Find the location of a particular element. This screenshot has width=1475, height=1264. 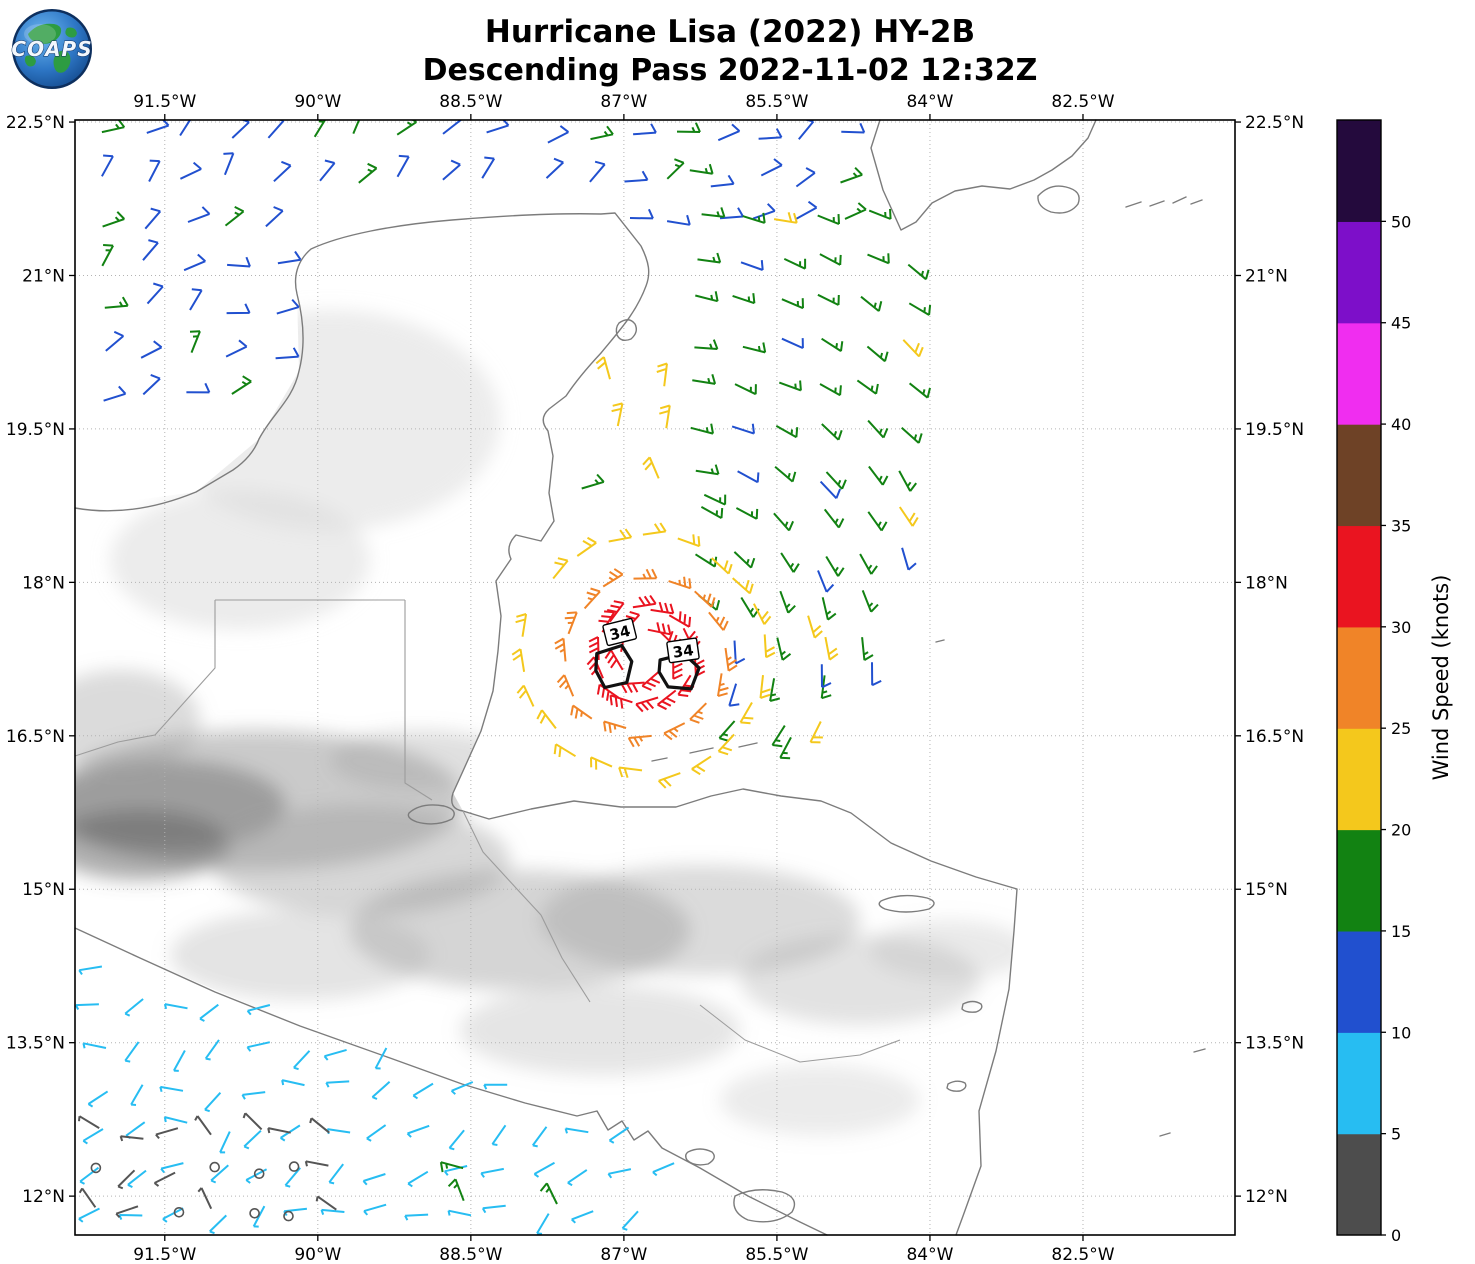

lon-tick-label-top: 88.5°W is located at coordinates (470, 102).